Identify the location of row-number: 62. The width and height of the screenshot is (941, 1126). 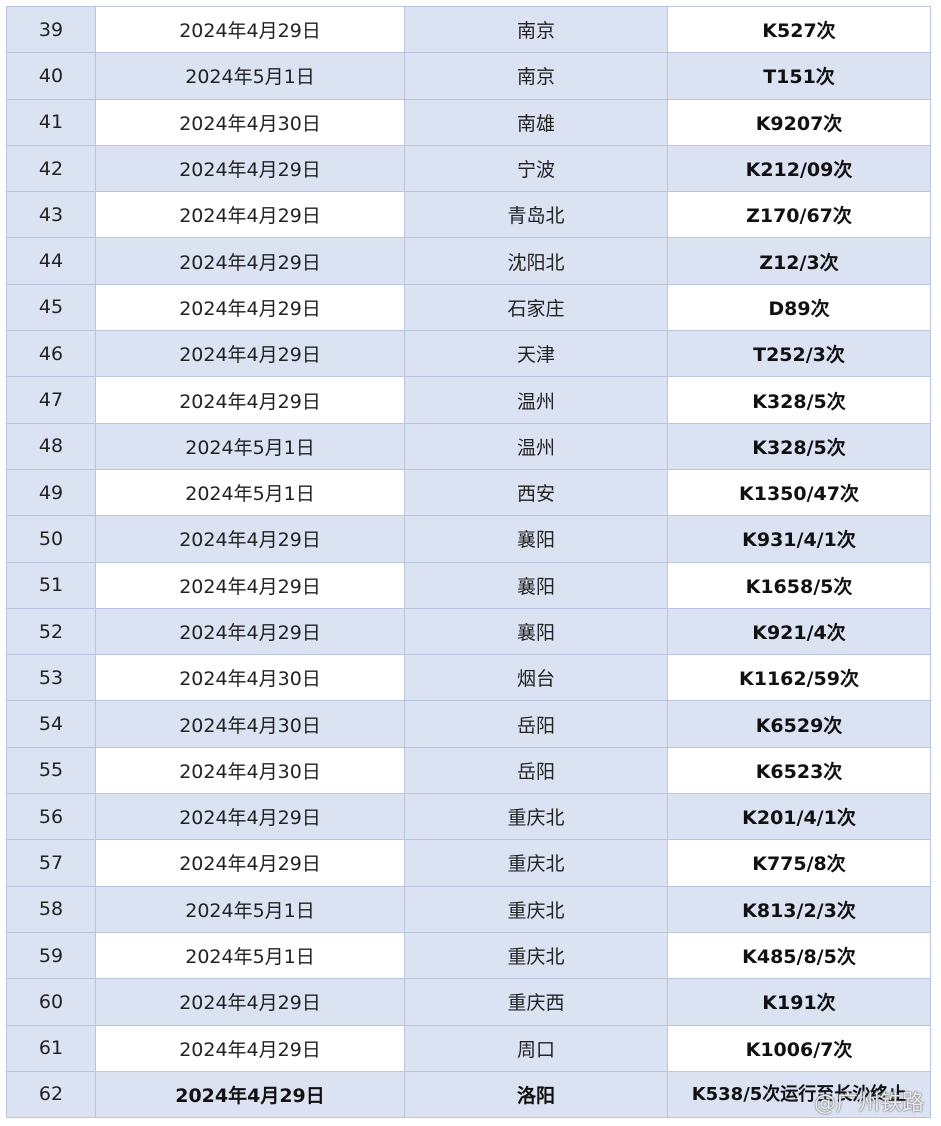
(51, 1094).